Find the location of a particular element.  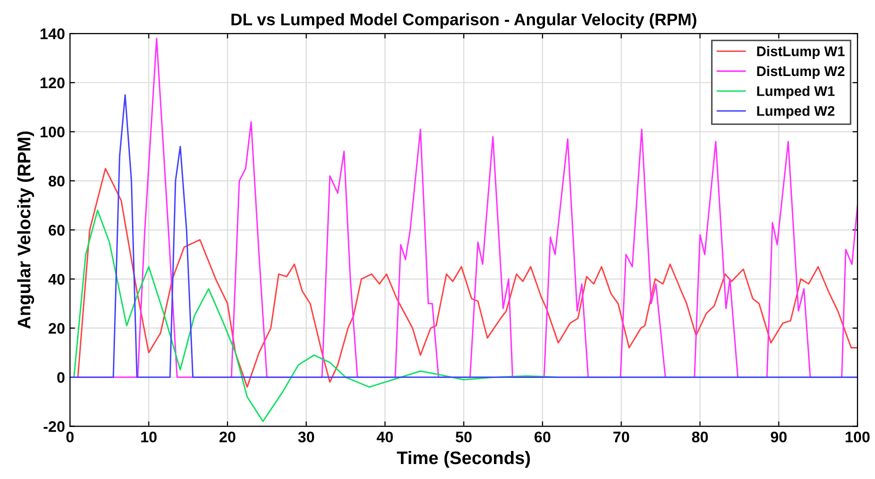

x-tick-label: 80 is located at coordinates (700, 437).